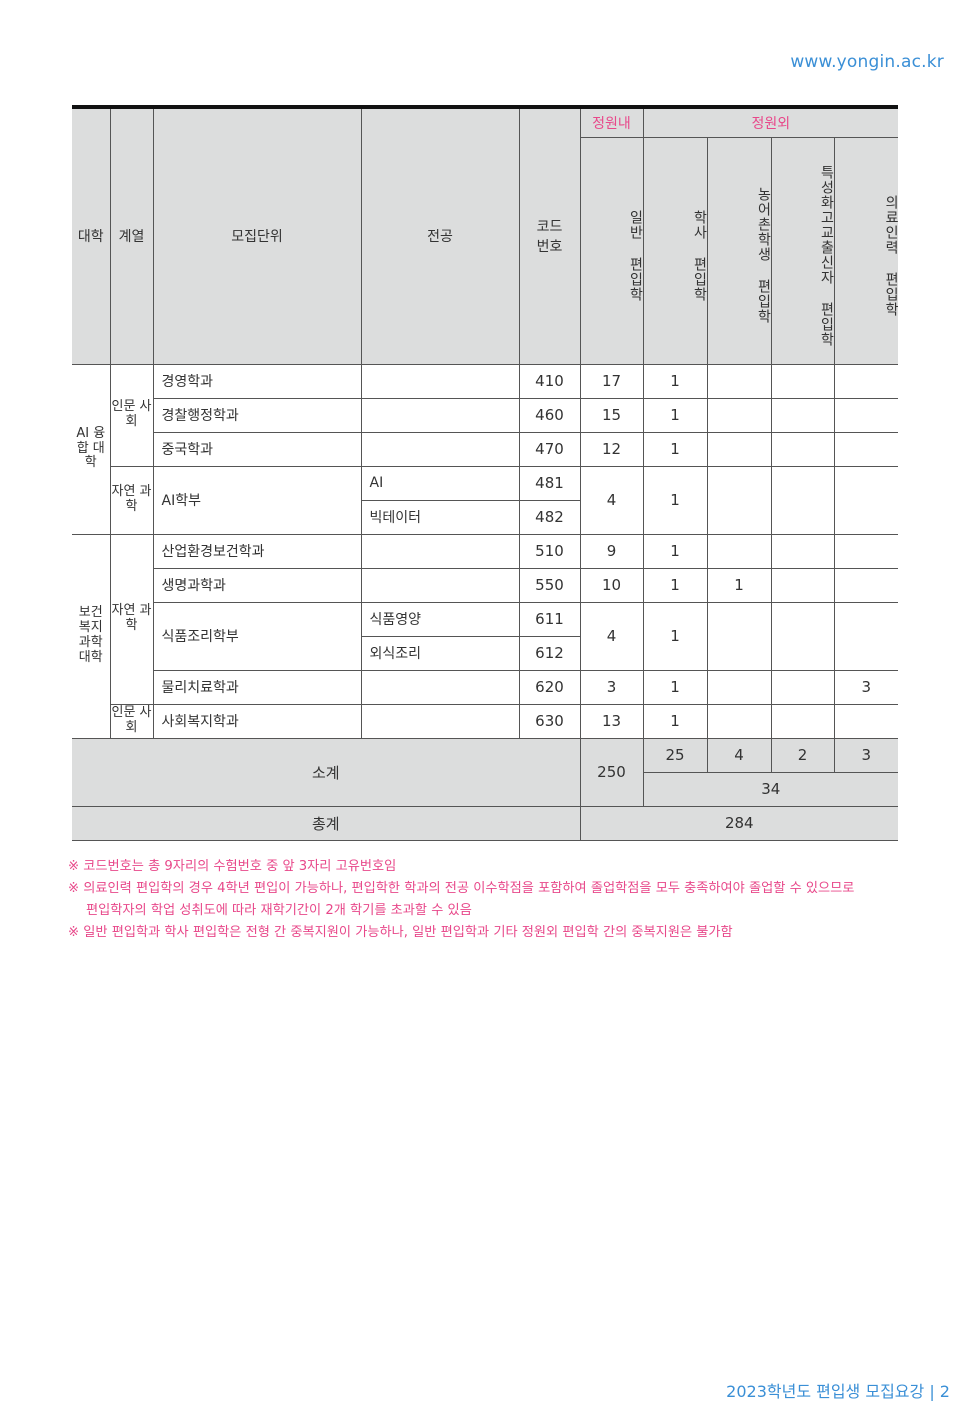  Describe the element at coordinates (549, 721) in the screenshot. I see `code-cell: 630` at that location.